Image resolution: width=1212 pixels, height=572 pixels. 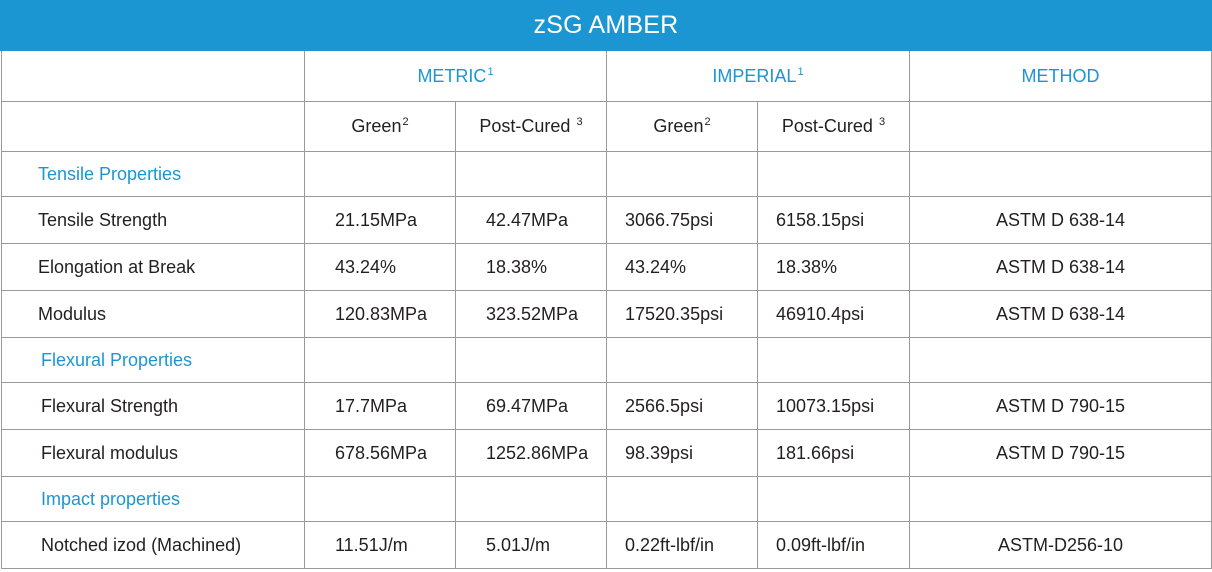 I want to click on metric-post-cured-value: 323.52MPa, so click(x=531, y=313).